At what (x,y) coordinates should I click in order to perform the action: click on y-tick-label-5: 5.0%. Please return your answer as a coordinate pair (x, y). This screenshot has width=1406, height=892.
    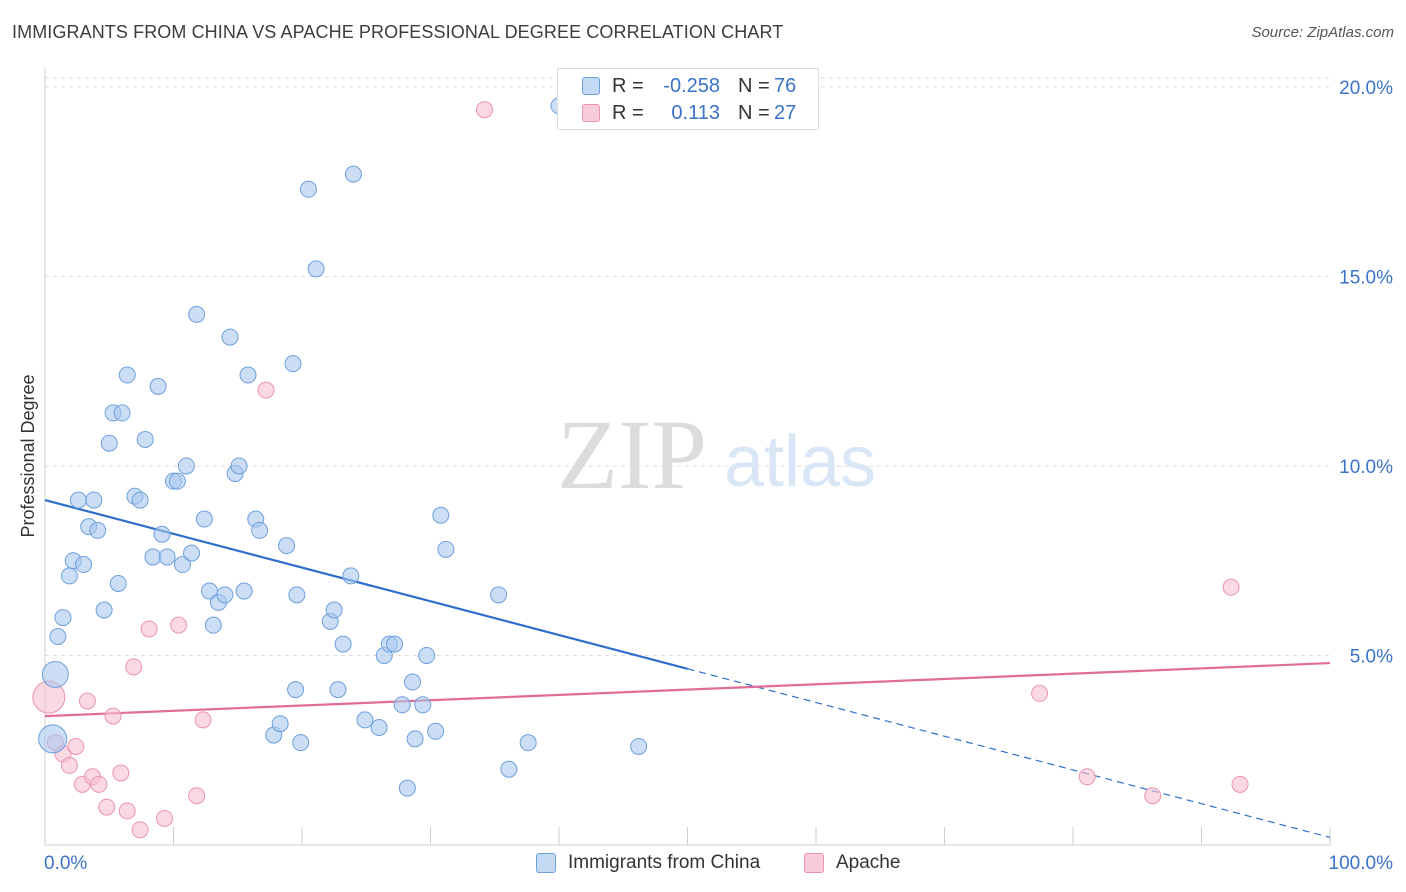
    Looking at the image, I should click on (1371, 656).